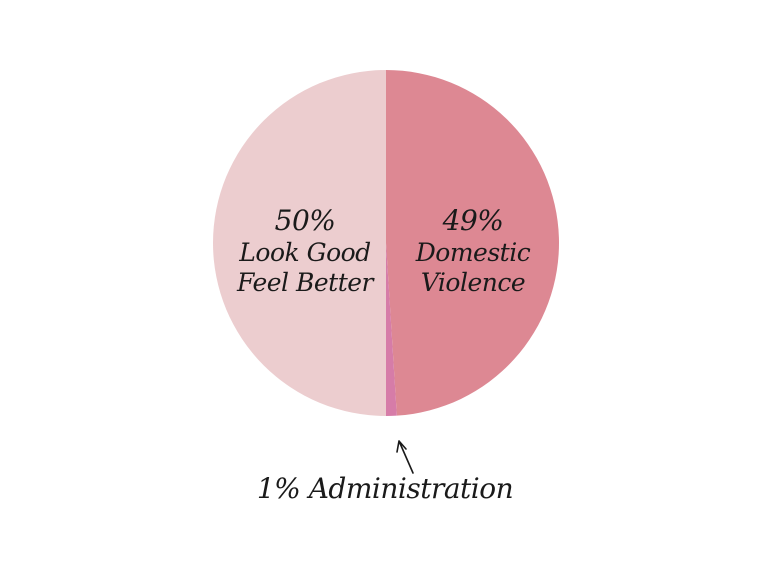 Image resolution: width=768 pixels, height=576 pixels. What do you see at coordinates (278, 488) in the screenshot?
I see `value-label: 1%` at bounding box center [278, 488].